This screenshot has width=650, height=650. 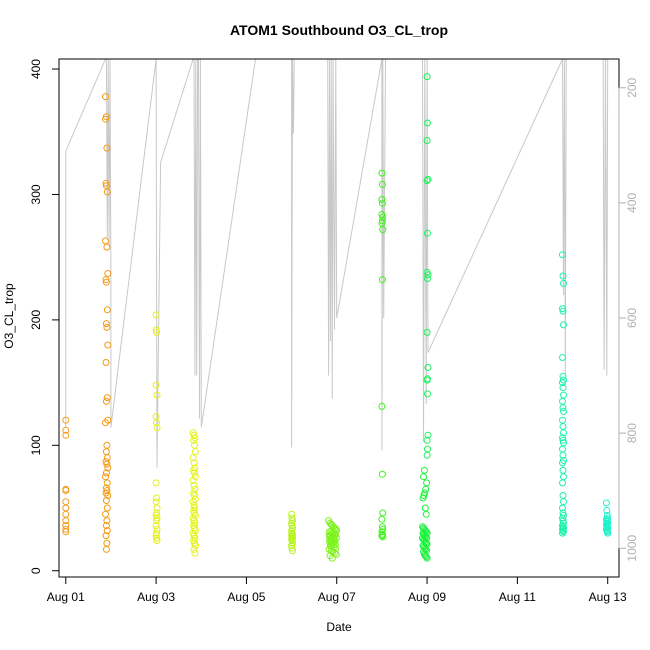 I want to click on y-tick-label: 0, so click(x=36, y=570).